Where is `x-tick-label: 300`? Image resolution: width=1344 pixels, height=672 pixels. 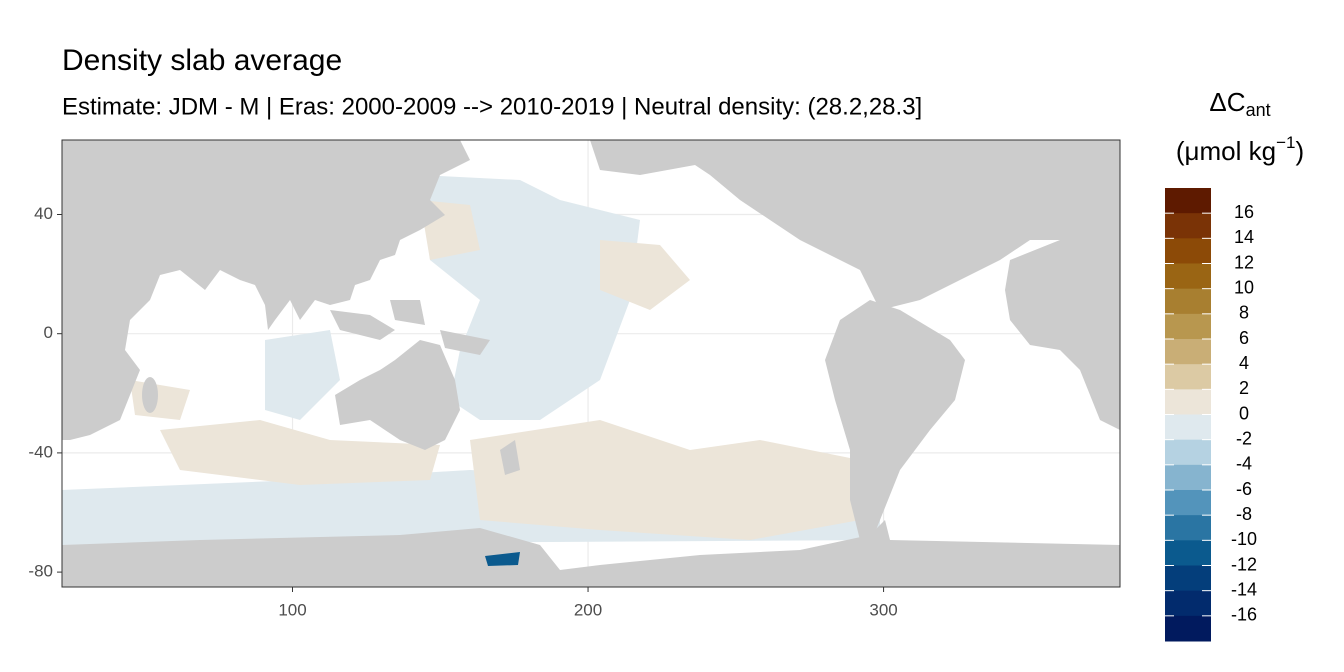 x-tick-label: 300 is located at coordinates (883, 609).